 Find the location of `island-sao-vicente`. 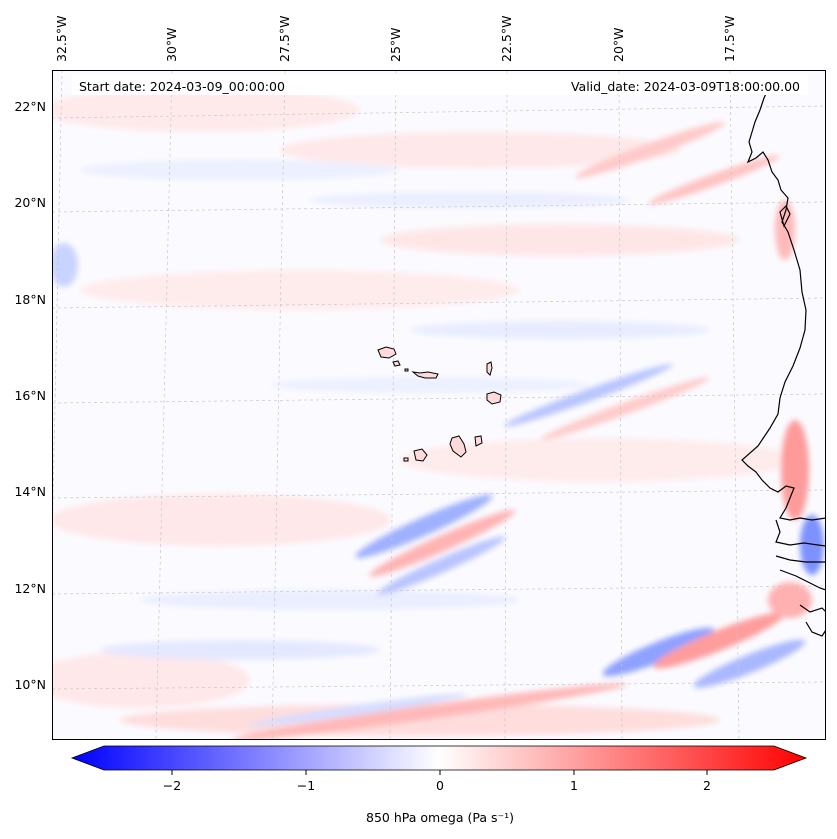

island-sao-vicente is located at coordinates (396, 363).